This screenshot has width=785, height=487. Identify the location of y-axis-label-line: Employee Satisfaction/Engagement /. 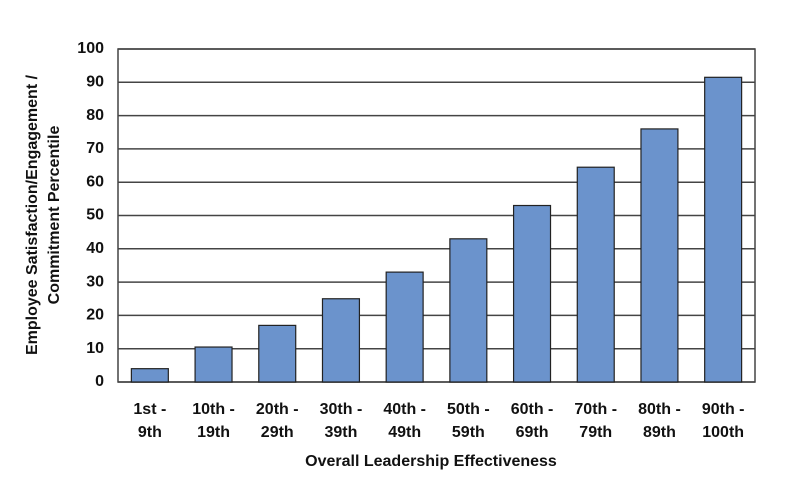
(32, 214).